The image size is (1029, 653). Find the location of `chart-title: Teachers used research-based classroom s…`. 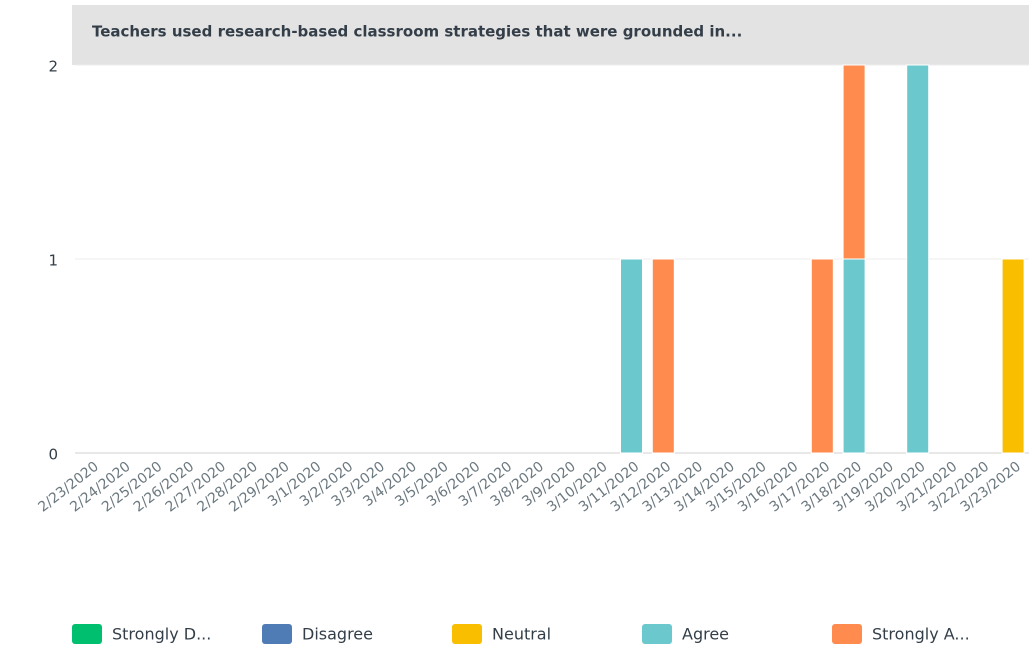

chart-title: Teachers used research-based classroom s… is located at coordinates (417, 32).